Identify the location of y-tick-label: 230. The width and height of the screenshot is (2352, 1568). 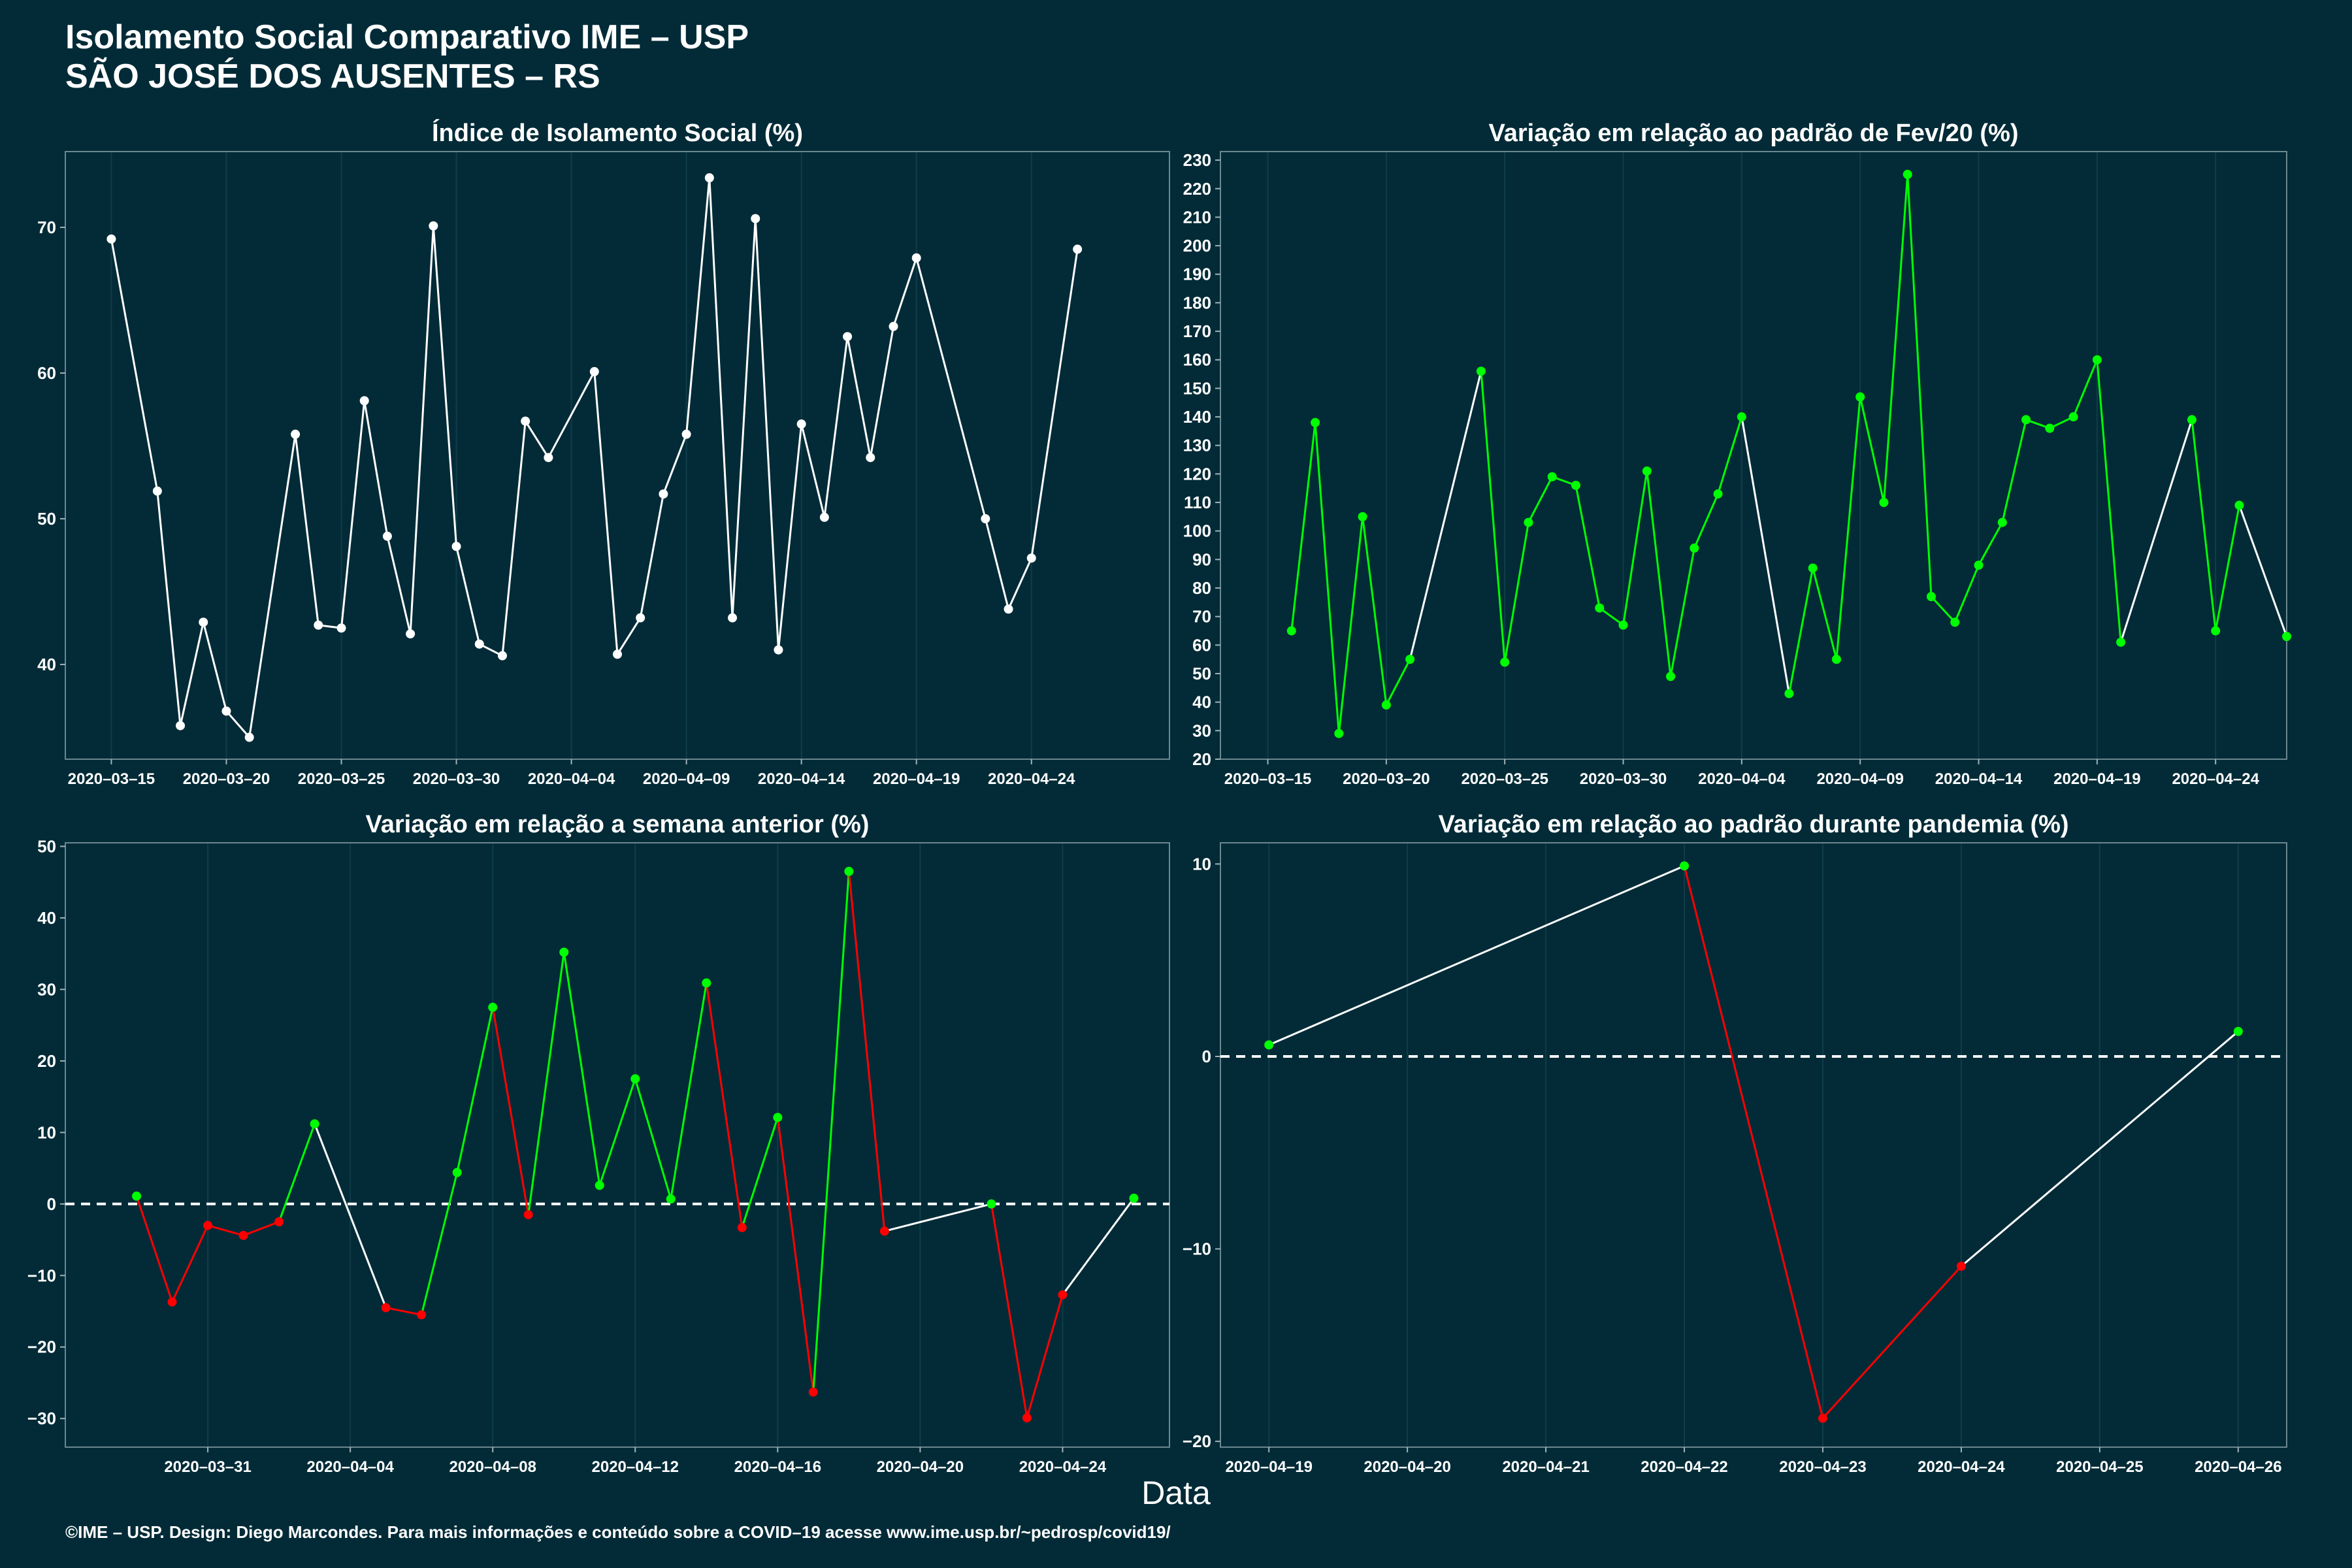
(1197, 160).